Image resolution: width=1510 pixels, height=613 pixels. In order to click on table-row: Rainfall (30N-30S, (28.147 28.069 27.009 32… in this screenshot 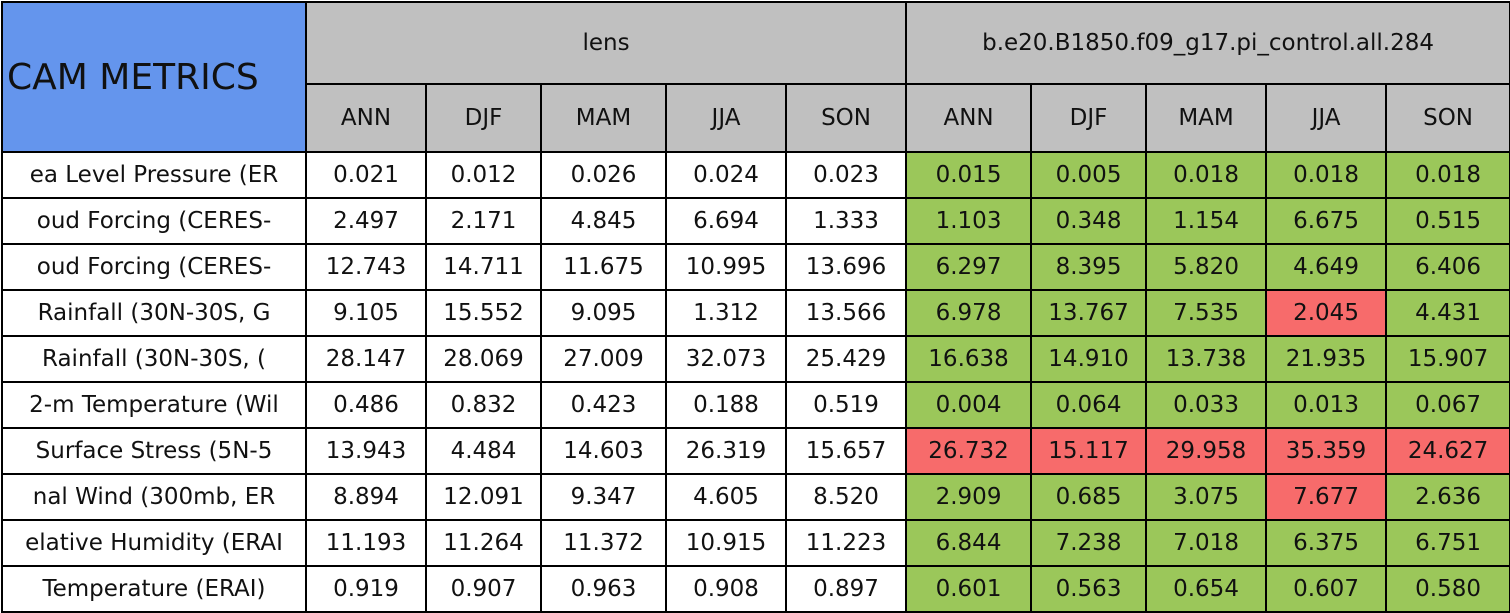, I will do `click(755, 359)`.